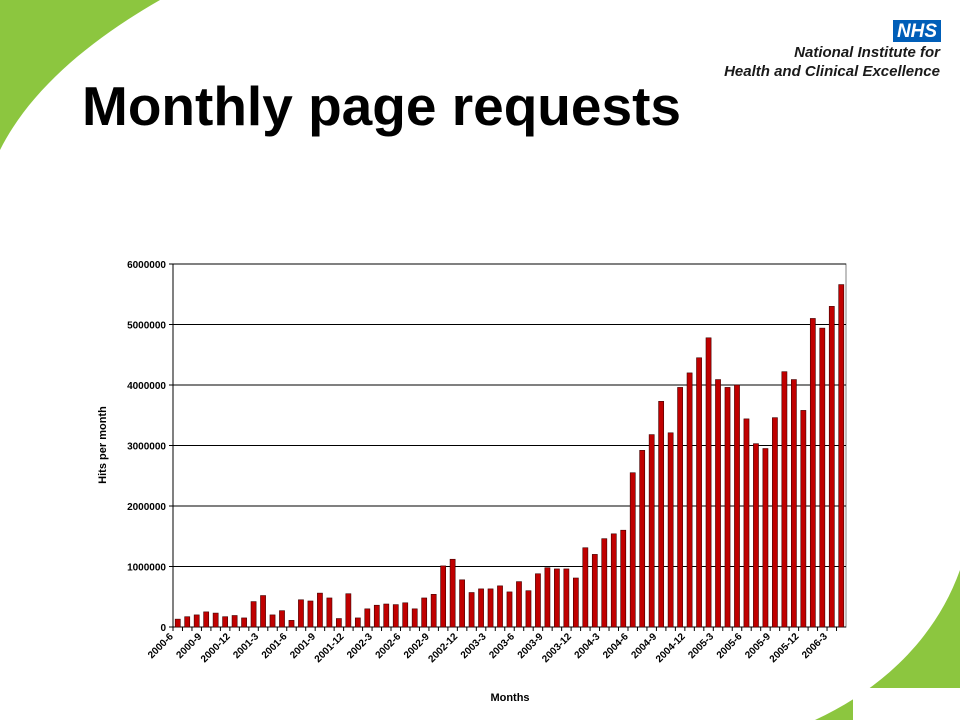 The width and height of the screenshot is (960, 720). Describe the element at coordinates (832, 71) in the screenshot. I see `logo-line: Health and Clinical Excellence` at that location.